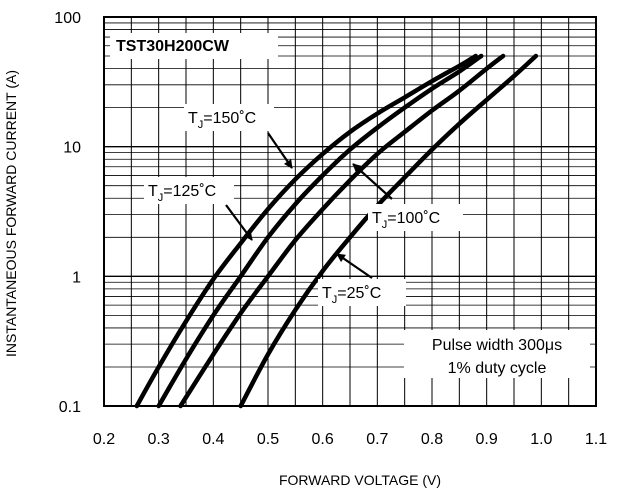  Describe the element at coordinates (104, 439) in the screenshot. I see `x-tick-label: 0.2` at that location.